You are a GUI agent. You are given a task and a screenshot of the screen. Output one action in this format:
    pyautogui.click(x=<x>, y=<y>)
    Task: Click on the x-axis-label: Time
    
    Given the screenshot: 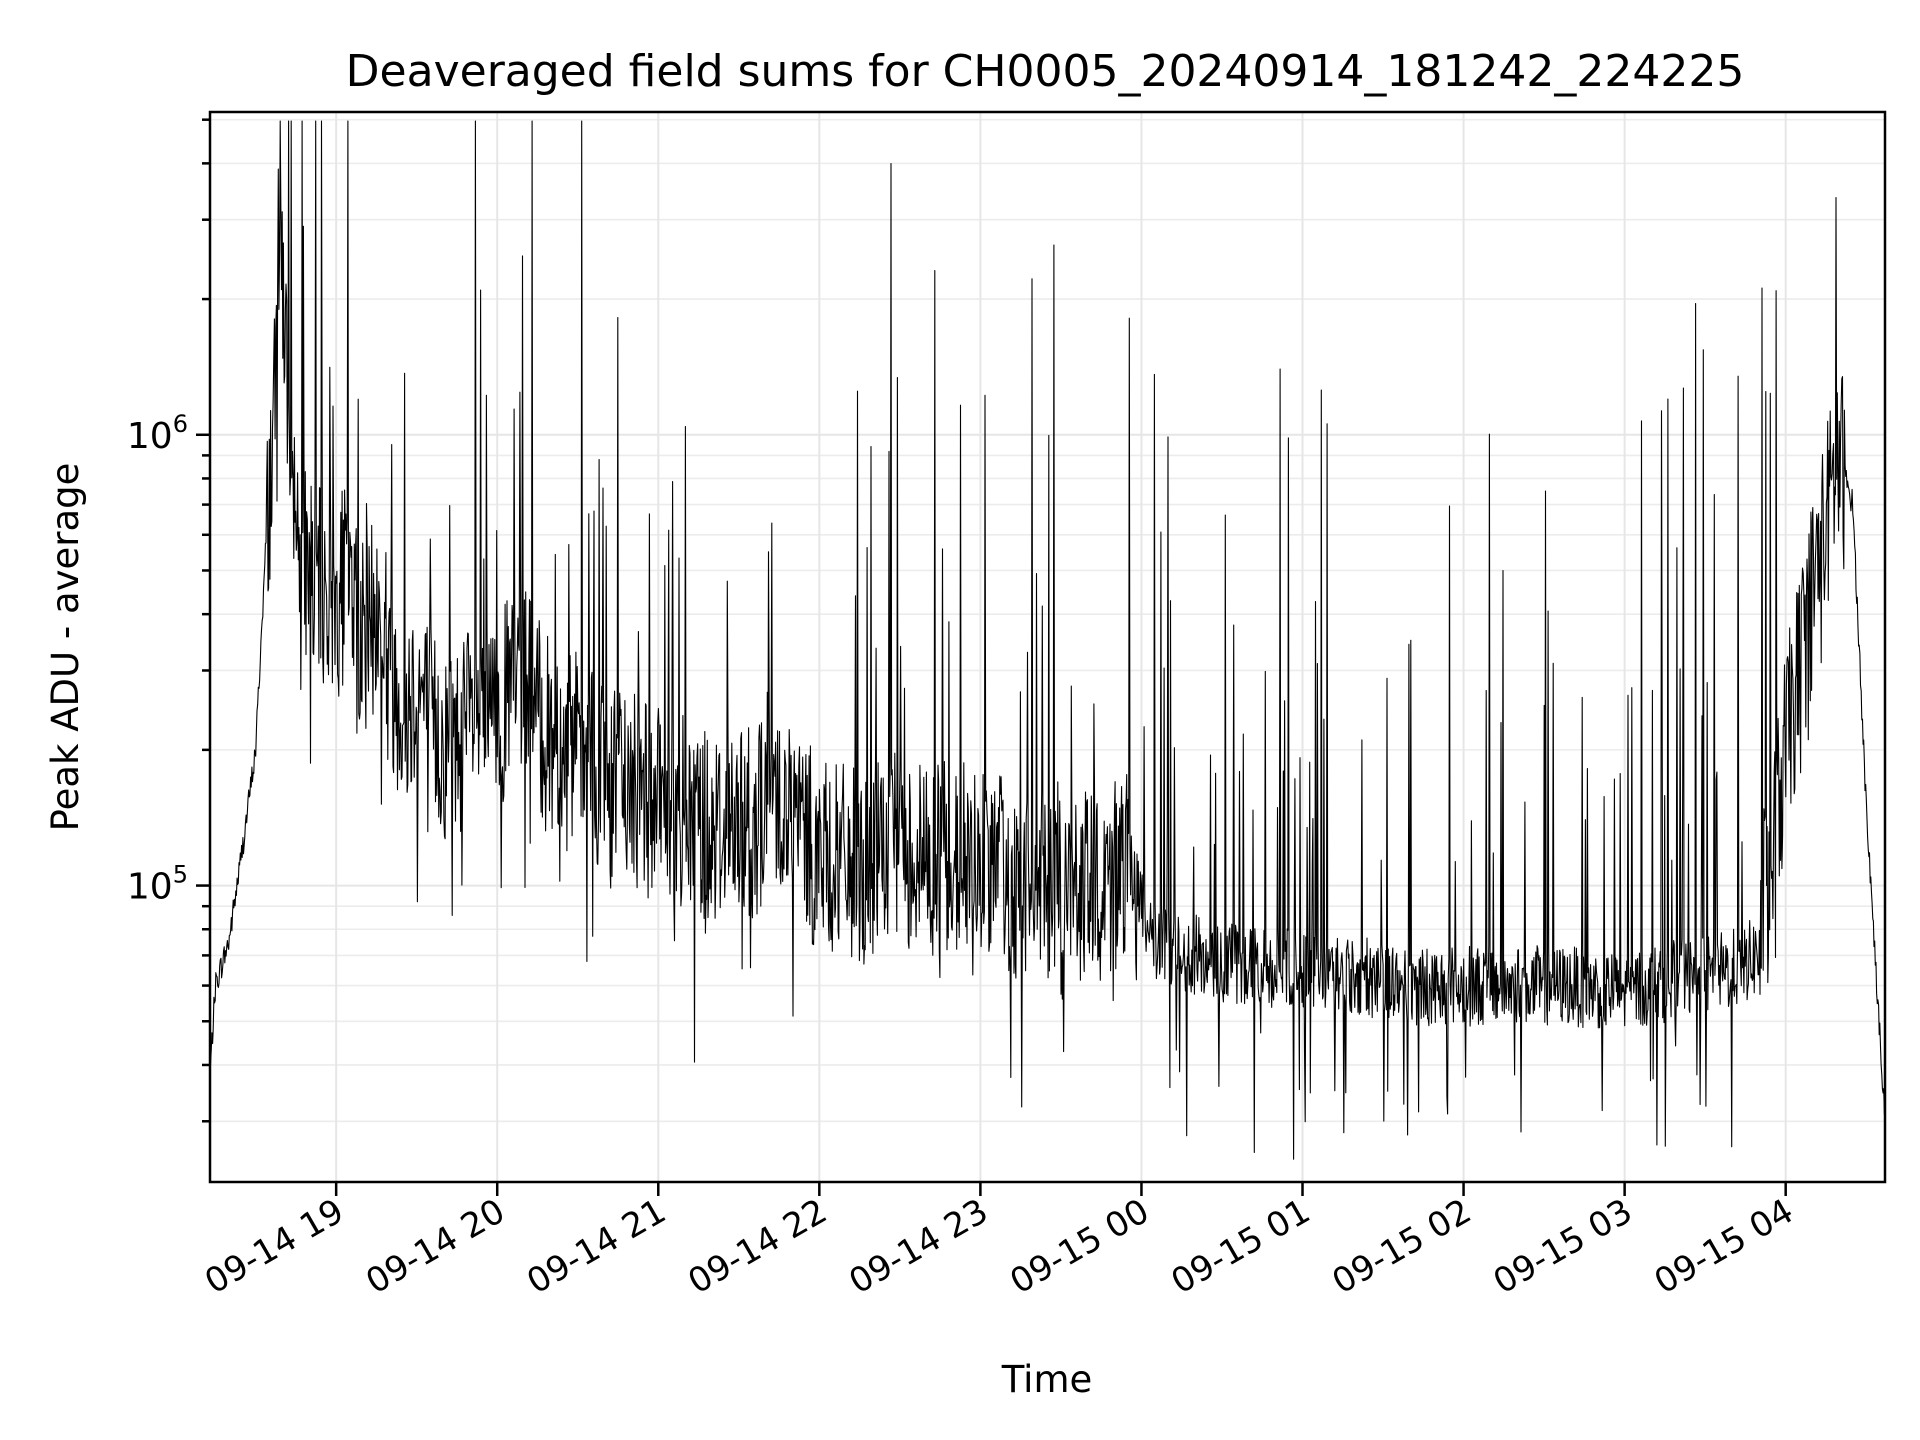 What is the action you would take?
    pyautogui.click(x=1047, y=1379)
    